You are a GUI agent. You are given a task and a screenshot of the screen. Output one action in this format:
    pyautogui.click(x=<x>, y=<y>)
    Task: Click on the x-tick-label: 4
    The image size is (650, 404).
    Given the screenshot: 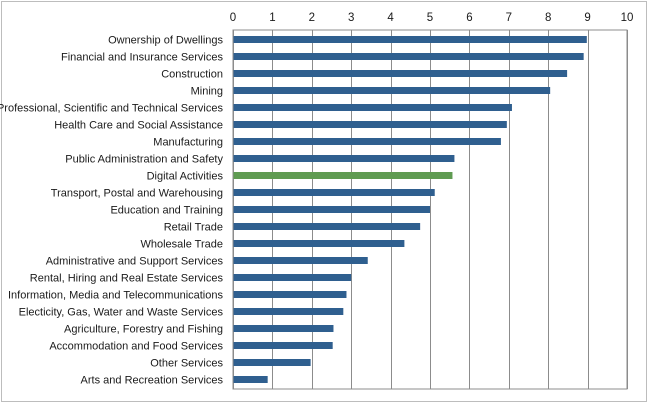 What is the action you would take?
    pyautogui.click(x=390, y=18)
    